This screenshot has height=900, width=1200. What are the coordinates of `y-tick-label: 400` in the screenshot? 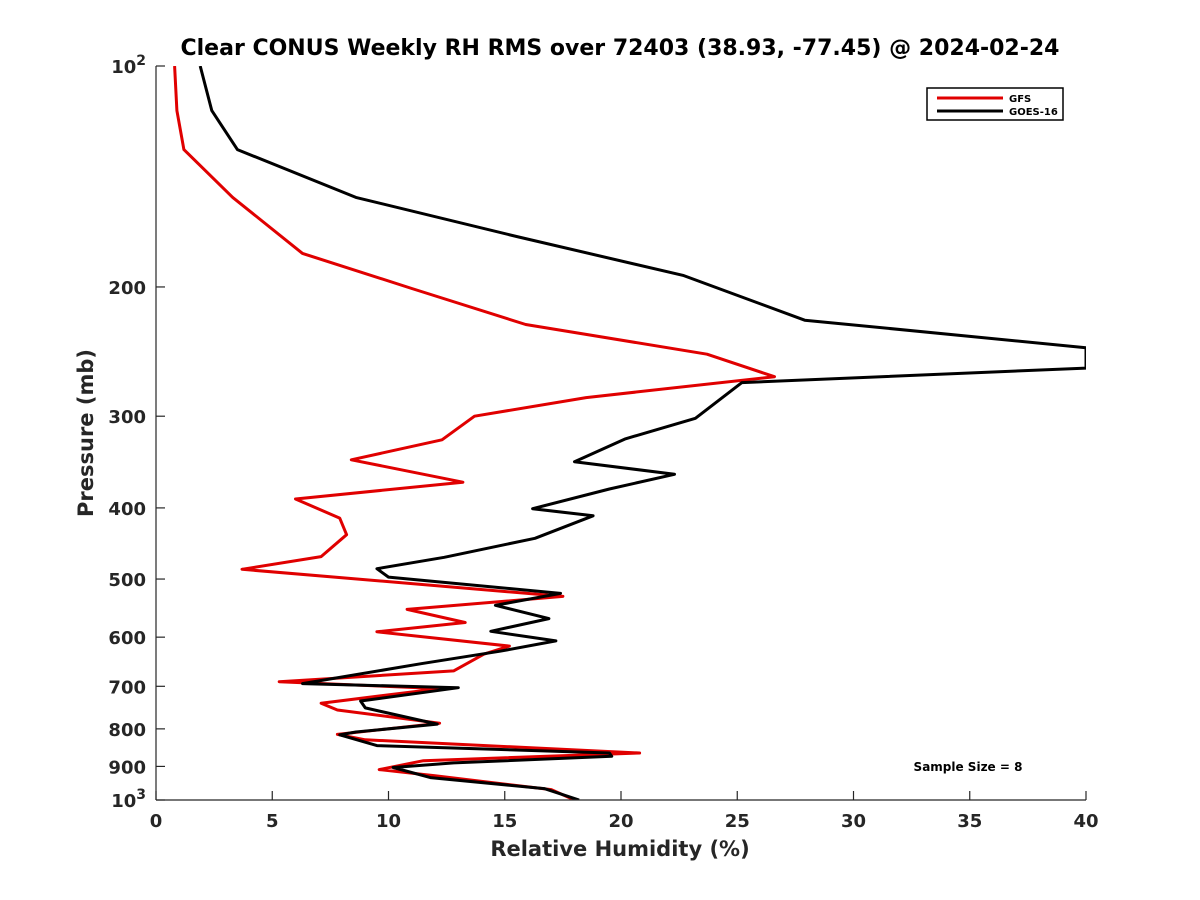 It's located at (127, 509).